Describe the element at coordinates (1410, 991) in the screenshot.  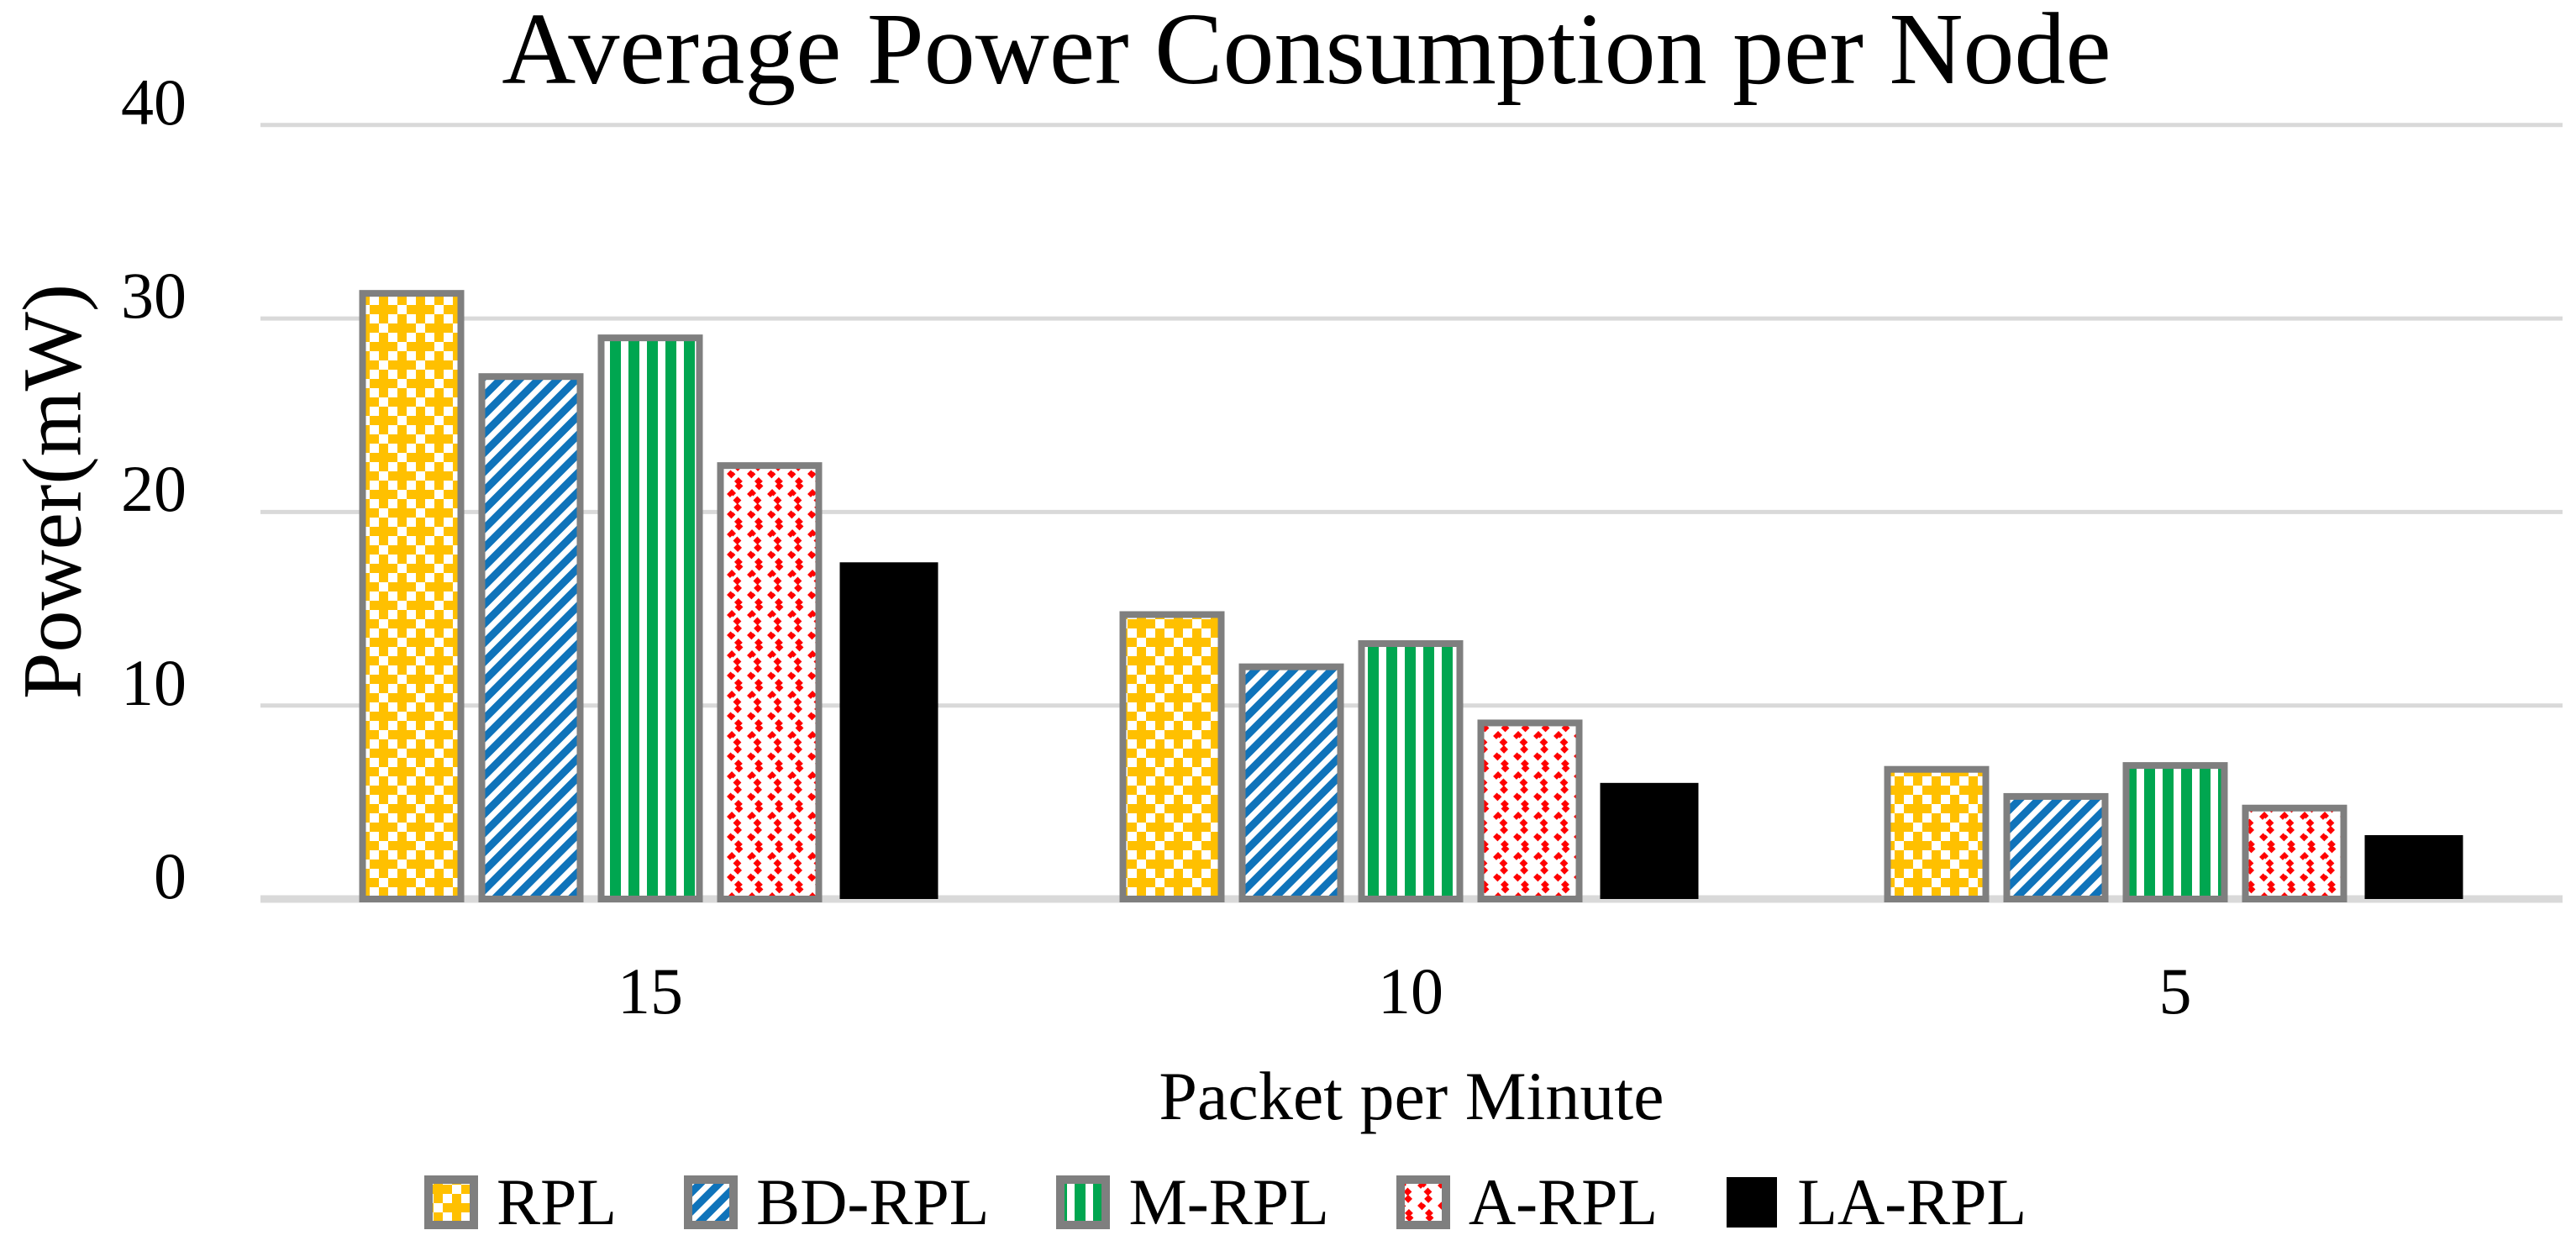
I see `x-tick-label-10: 10` at that location.